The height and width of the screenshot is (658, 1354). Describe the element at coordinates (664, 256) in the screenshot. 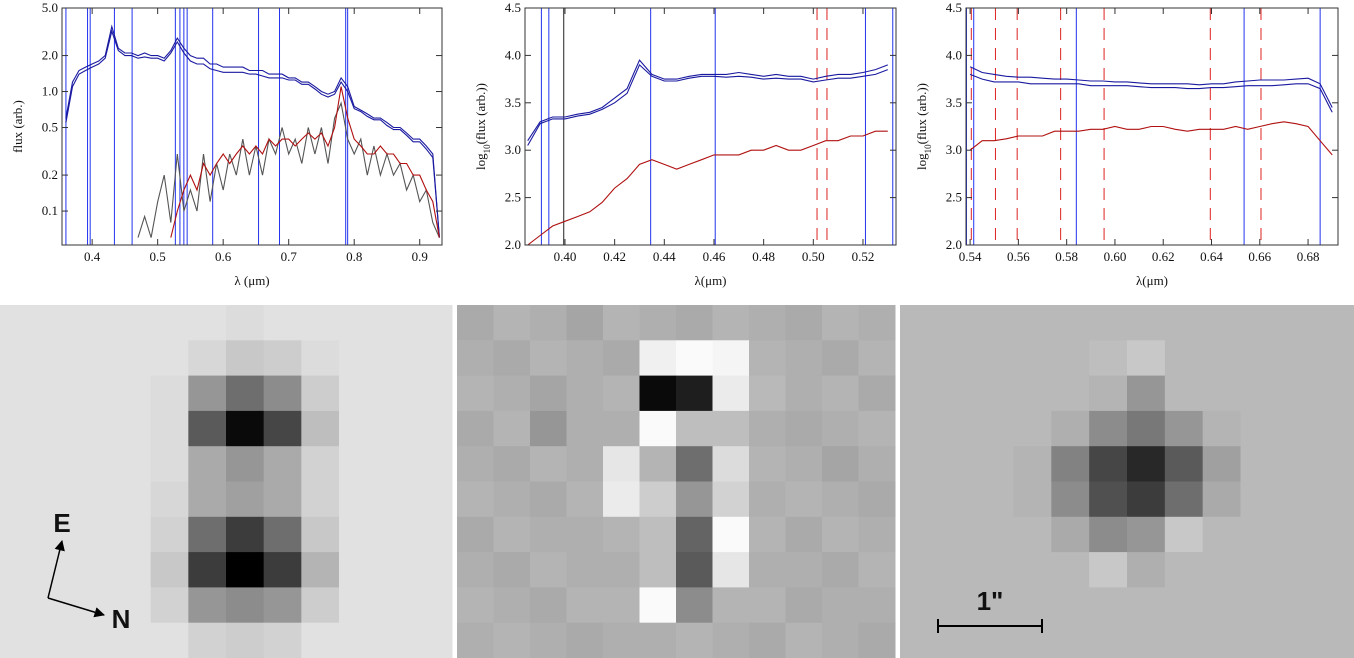

I see `x-tick-label: 0.44` at that location.